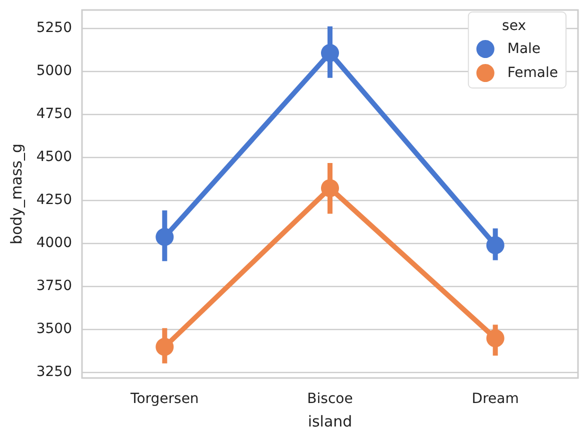 The image size is (587, 442). Describe the element at coordinates (17, 194) in the screenshot. I see `y-axis-title: body_mass_g` at that location.